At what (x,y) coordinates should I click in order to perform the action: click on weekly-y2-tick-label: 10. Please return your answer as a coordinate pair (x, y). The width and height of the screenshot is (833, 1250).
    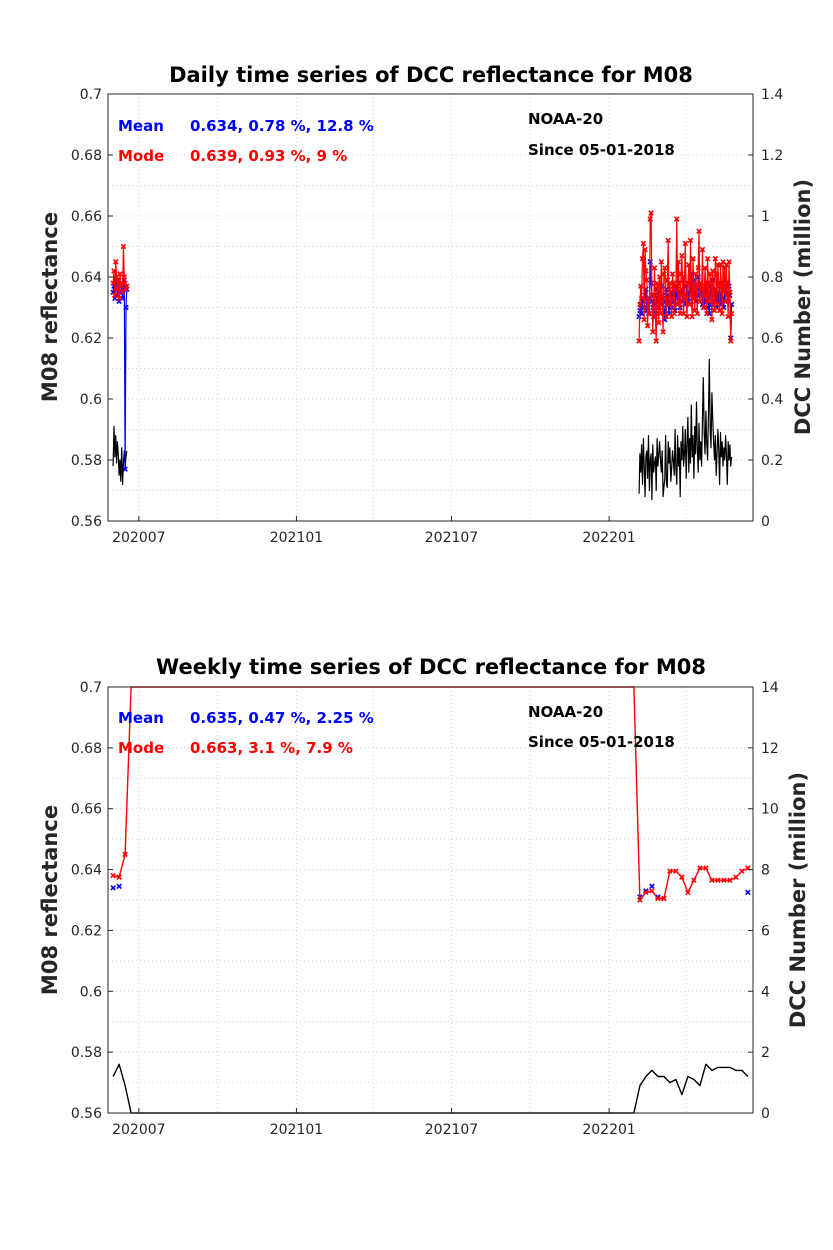
    Looking at the image, I should click on (770, 810).